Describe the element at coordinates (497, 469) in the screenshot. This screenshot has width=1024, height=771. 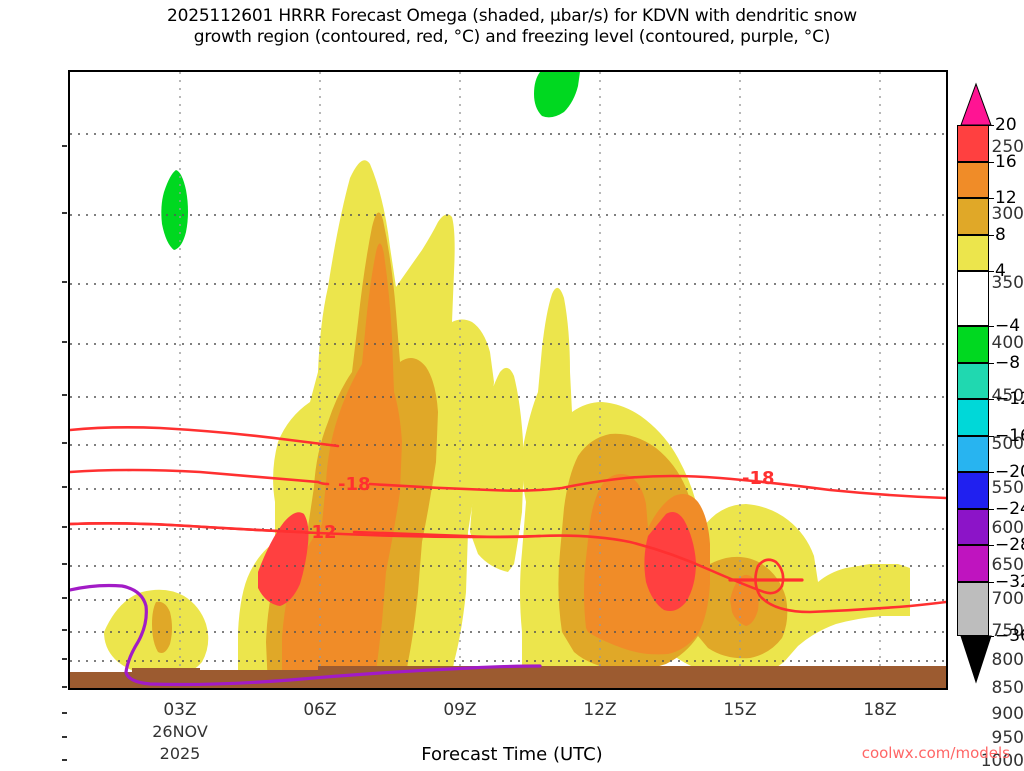
I see `omega-region-yellow-spur-a` at that location.